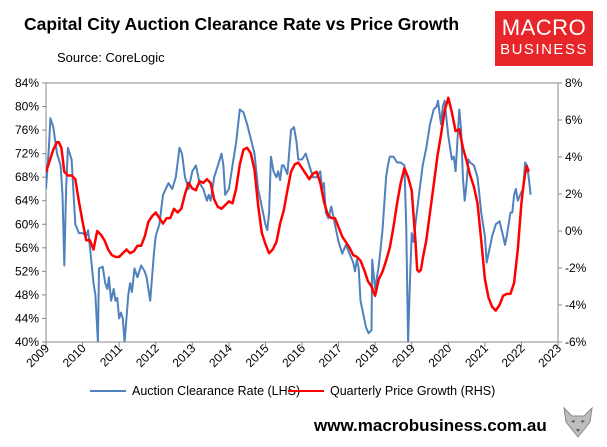 This screenshot has height=447, width=607. I want to click on x-axis-tick-label: 2011, so click(111, 355).